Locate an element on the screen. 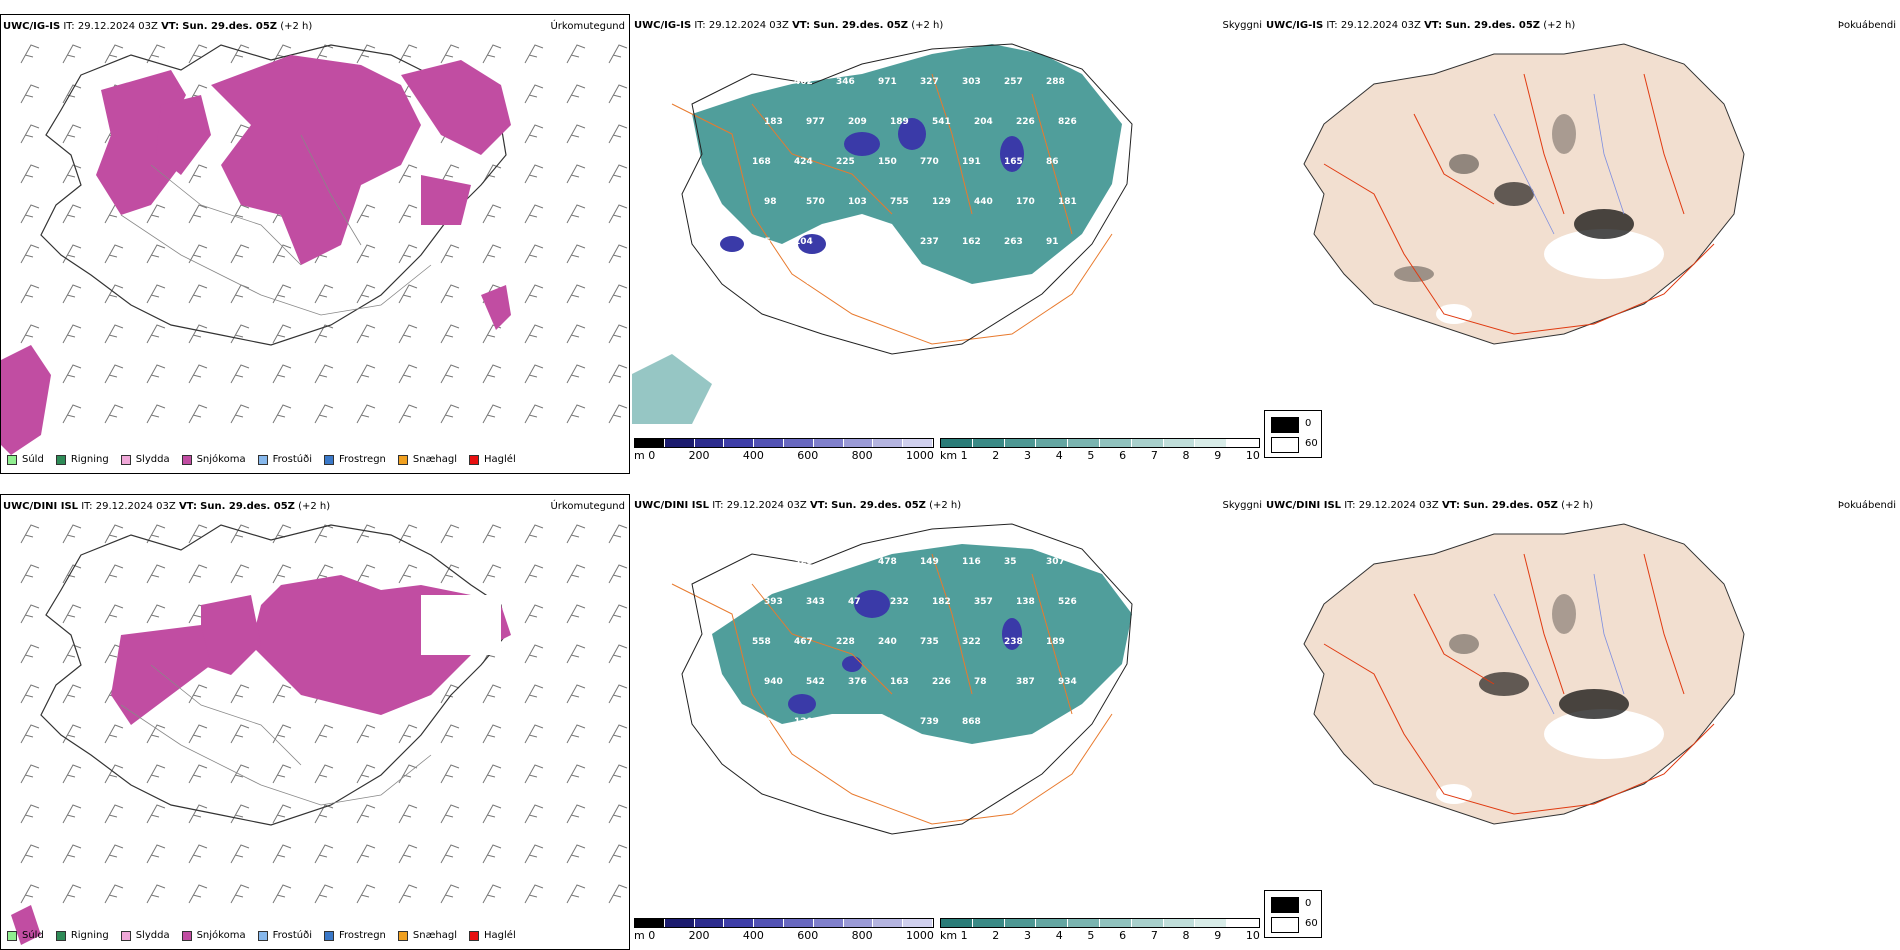 Image resolution: width=1900 pixels, height=950 pixels. fog-swatch-dark is located at coordinates (1285, 905).